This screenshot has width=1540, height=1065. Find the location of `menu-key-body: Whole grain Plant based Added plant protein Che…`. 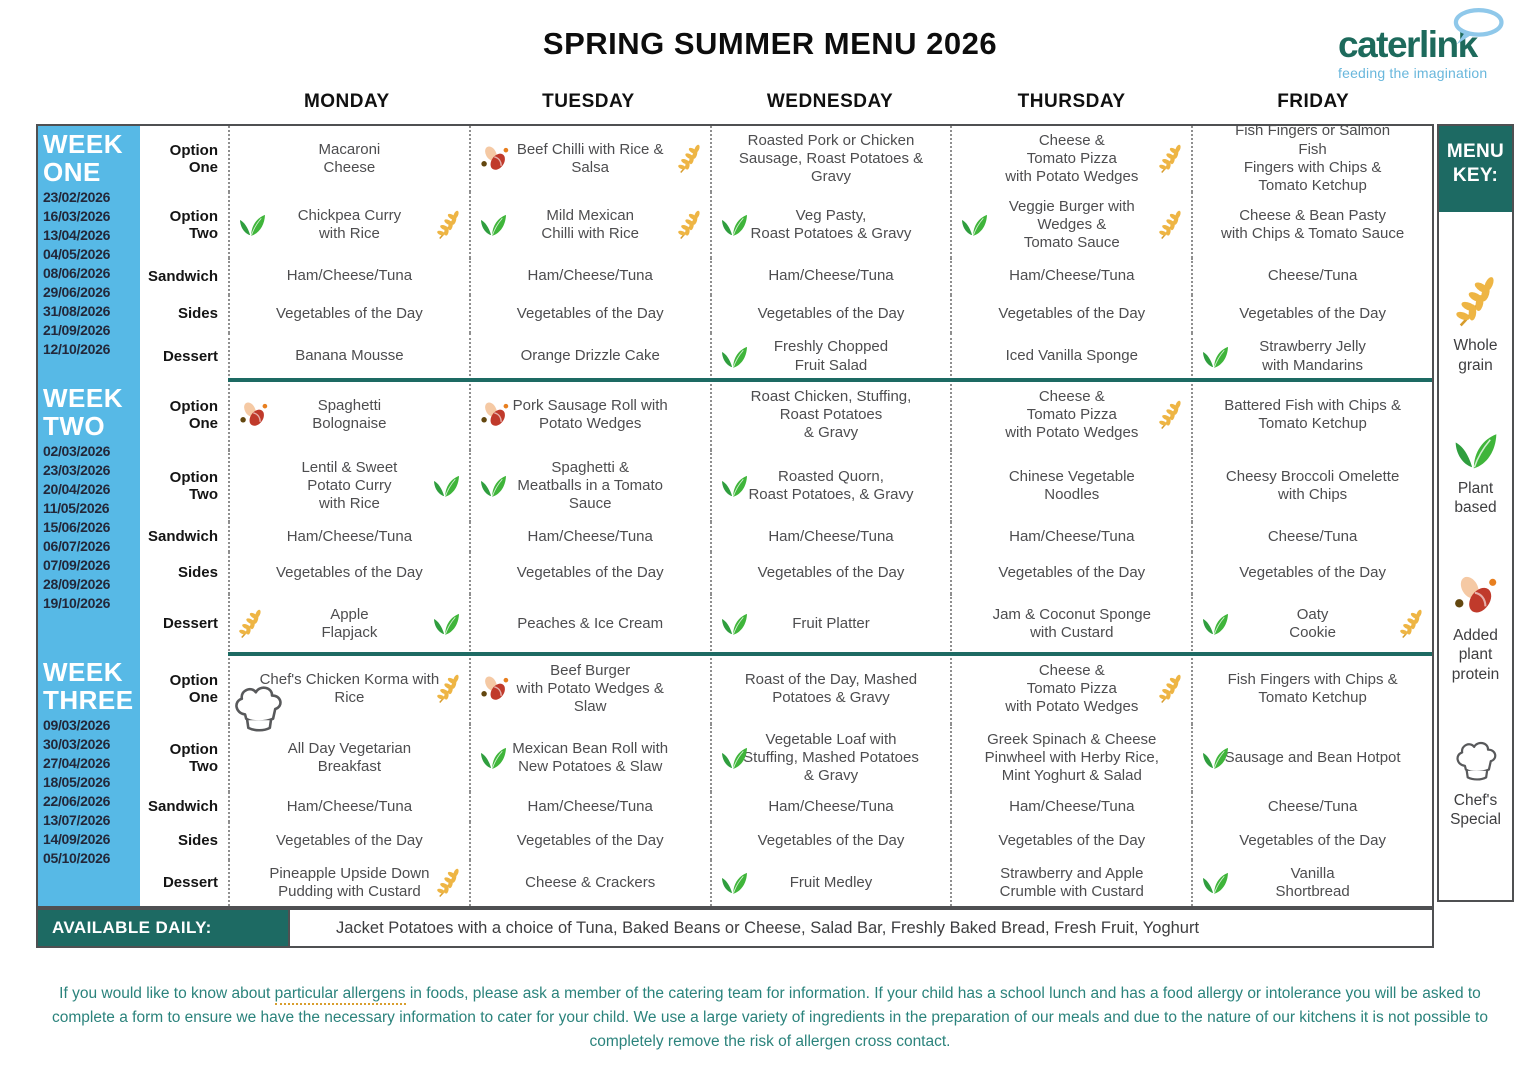

menu-key-body: Whole grain Plant based Added plant protein Che… is located at coordinates (1475, 556).